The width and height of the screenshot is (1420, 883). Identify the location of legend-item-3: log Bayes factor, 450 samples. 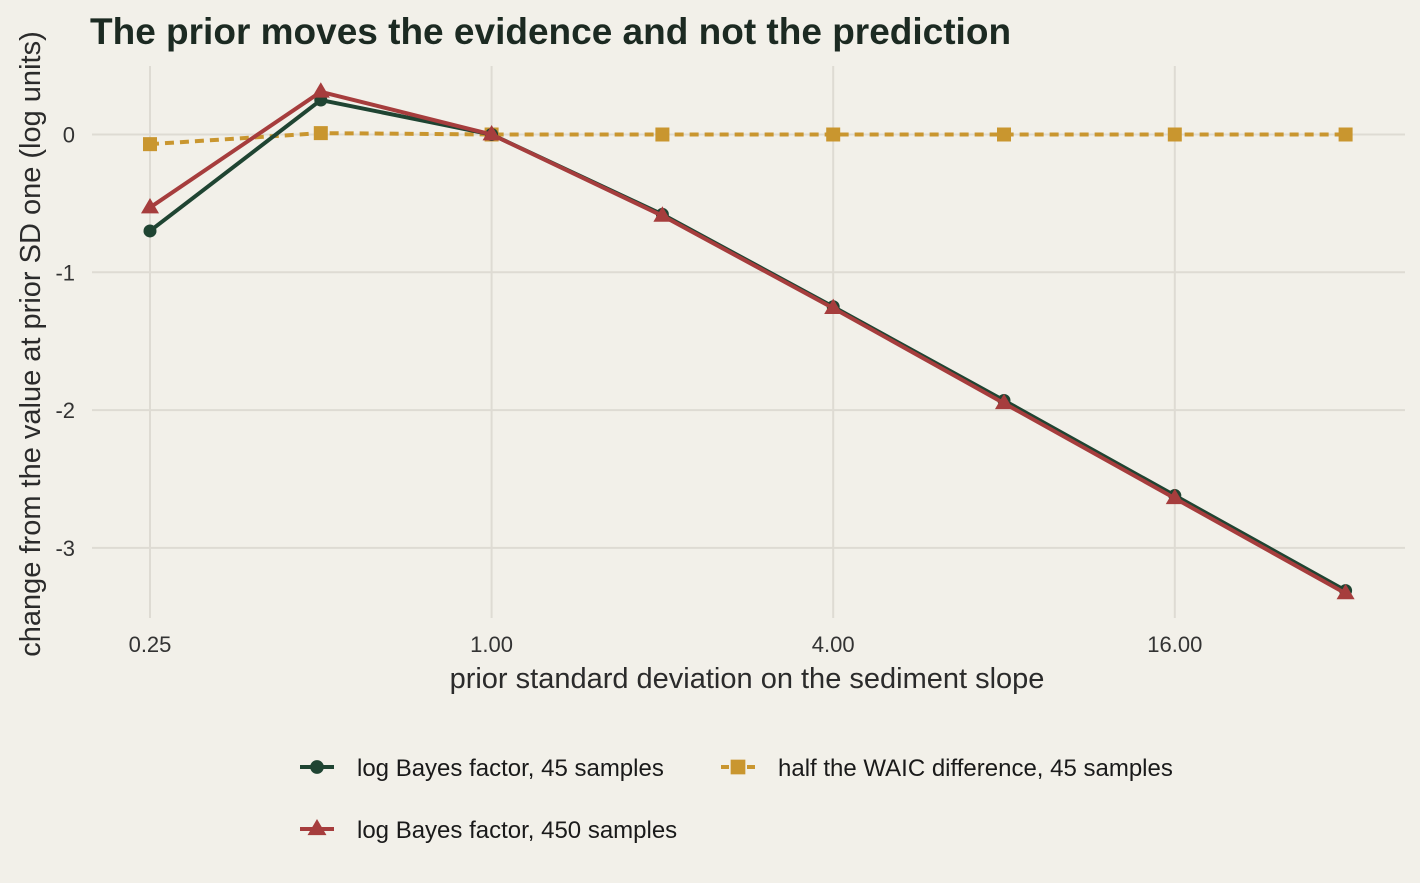
(488, 830).